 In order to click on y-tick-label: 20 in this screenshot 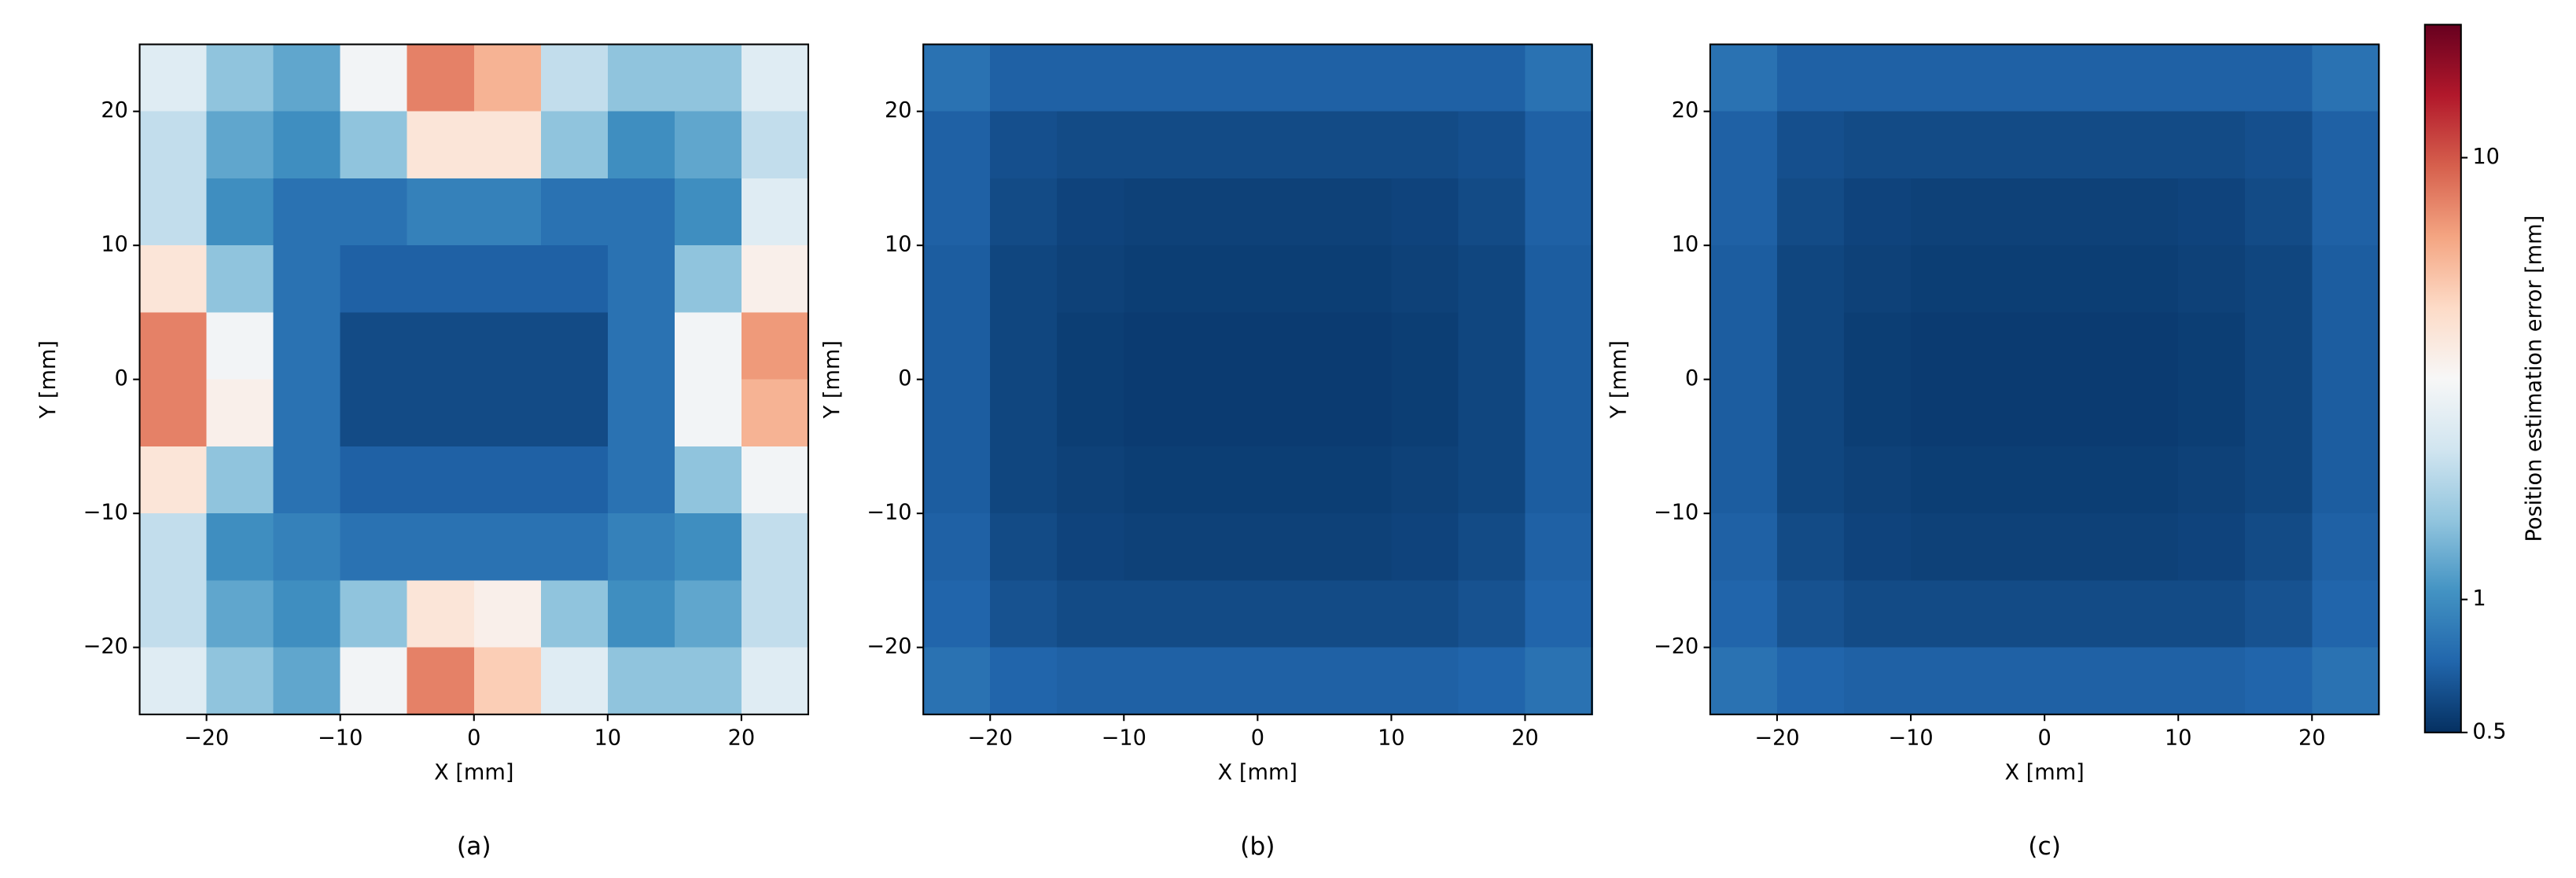, I will do `click(898, 110)`.